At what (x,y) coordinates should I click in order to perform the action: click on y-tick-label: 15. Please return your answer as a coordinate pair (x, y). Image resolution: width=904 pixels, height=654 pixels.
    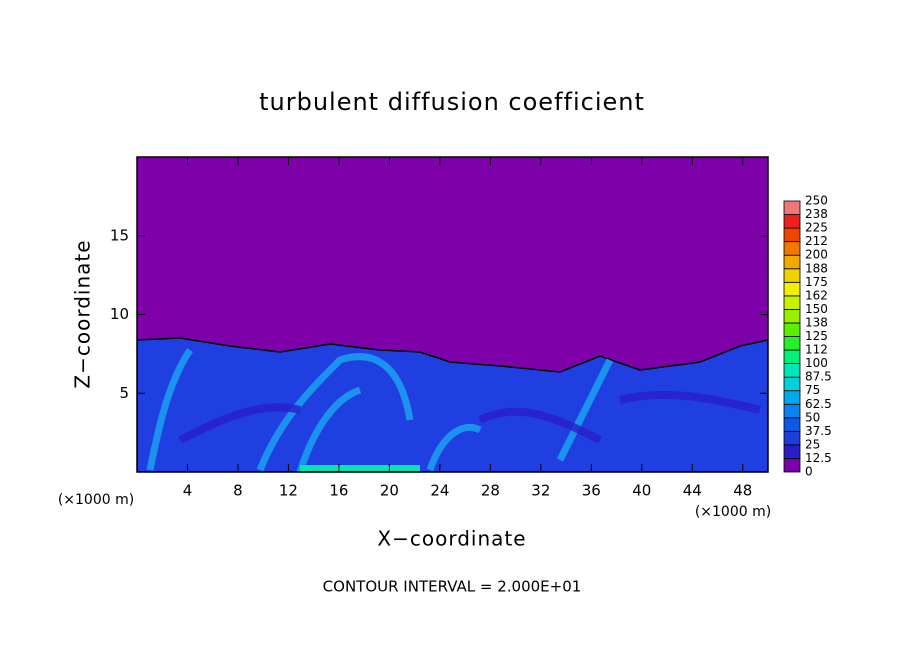
    Looking at the image, I should click on (119, 235).